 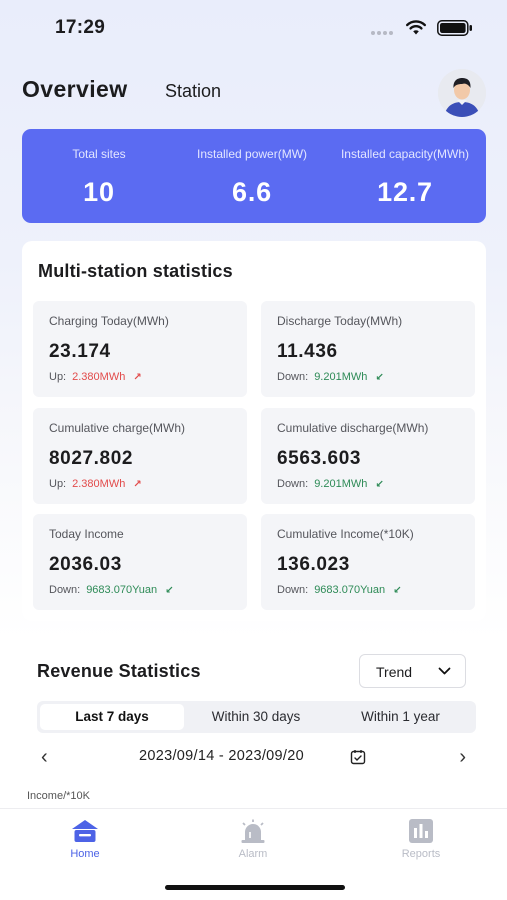 What do you see at coordinates (75, 89) in the screenshot?
I see `page-title: Overview` at bounding box center [75, 89].